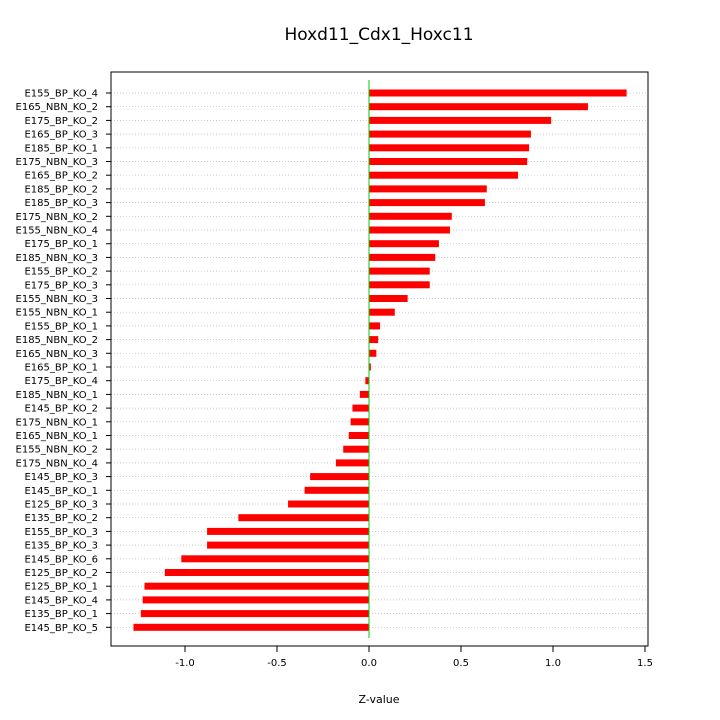 The height and width of the screenshot is (720, 720). Describe the element at coordinates (61, 203) in the screenshot. I see `y-tick-label: E185_BP_KO_3` at that location.